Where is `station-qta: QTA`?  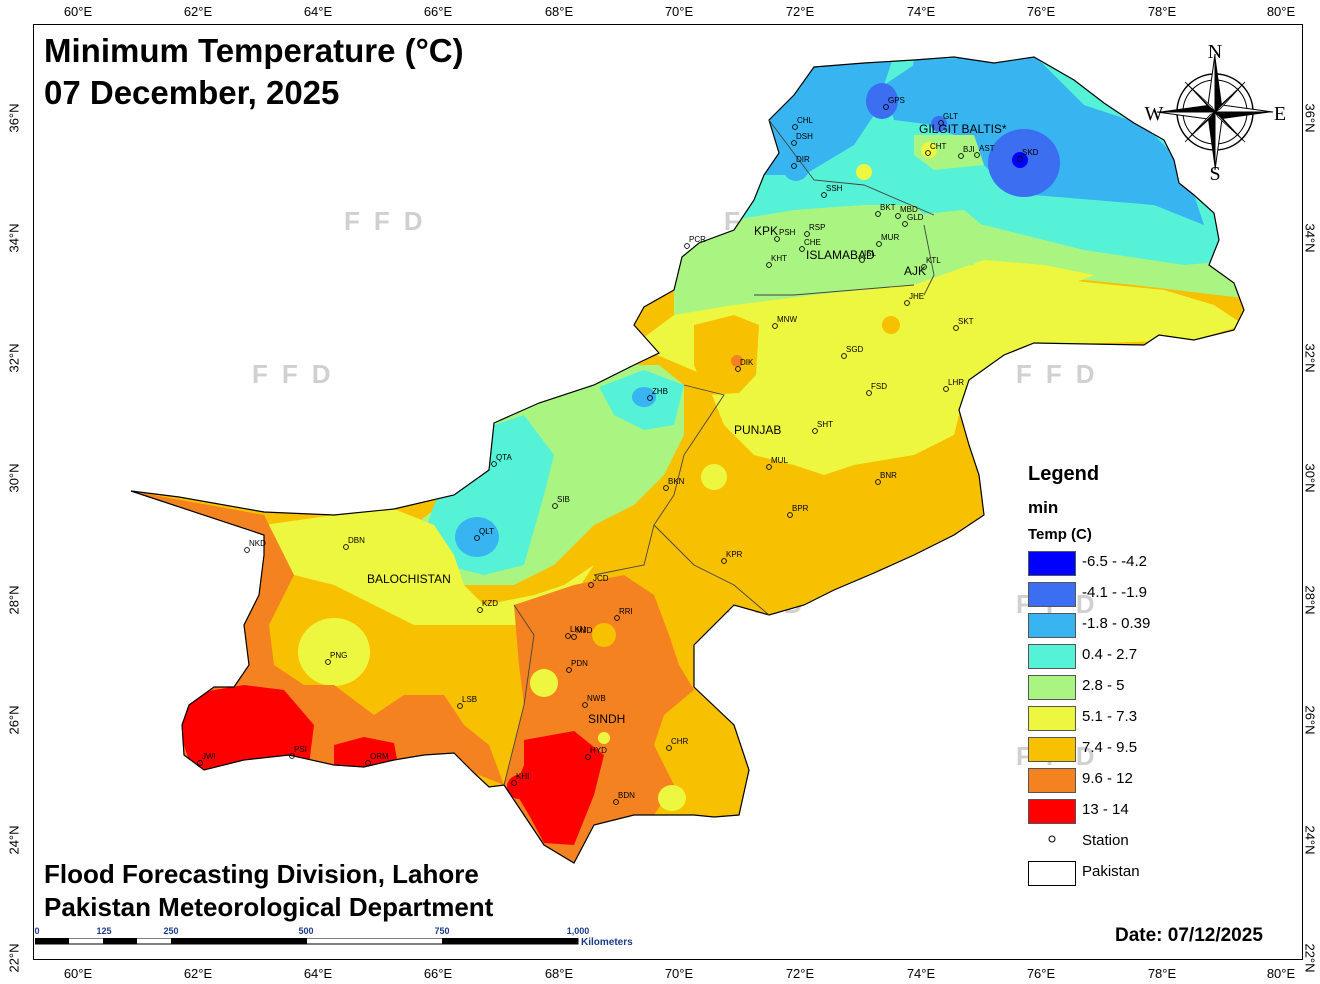 station-qta: QTA is located at coordinates (502, 460).